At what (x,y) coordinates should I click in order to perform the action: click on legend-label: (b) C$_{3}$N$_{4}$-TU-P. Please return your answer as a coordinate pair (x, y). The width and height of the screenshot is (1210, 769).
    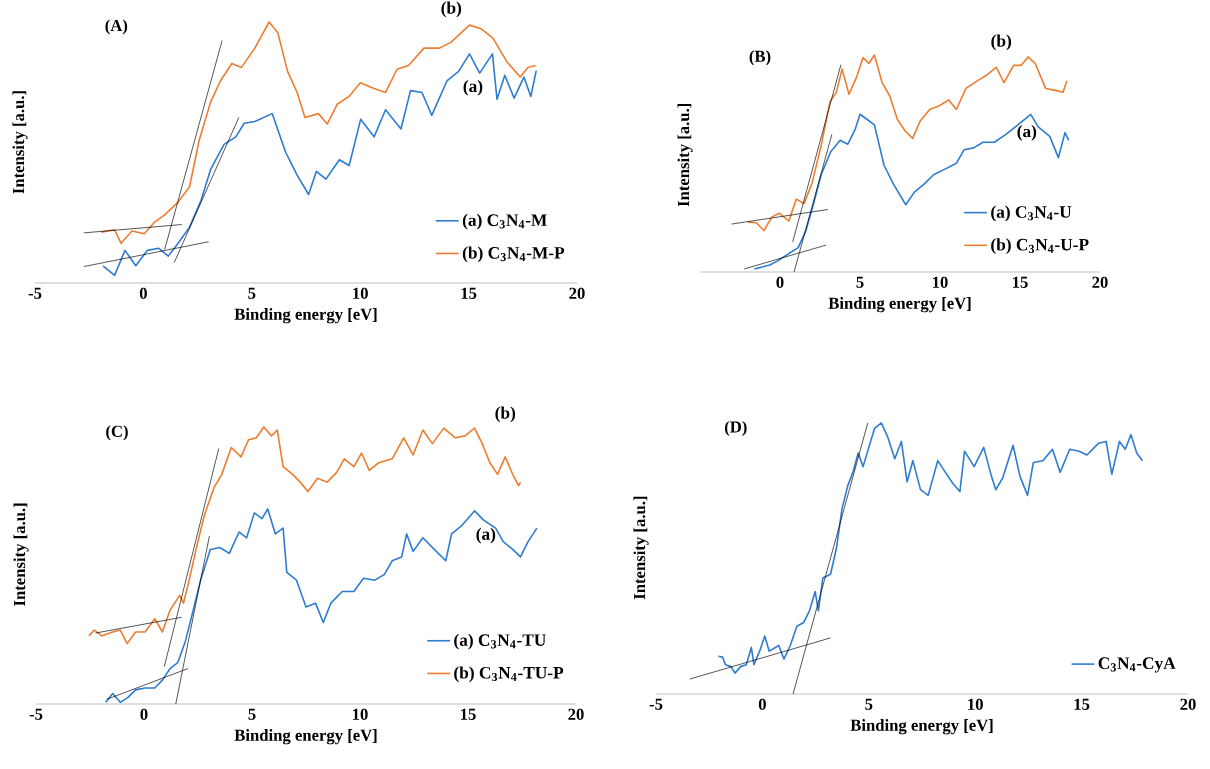
    Looking at the image, I should click on (509, 674).